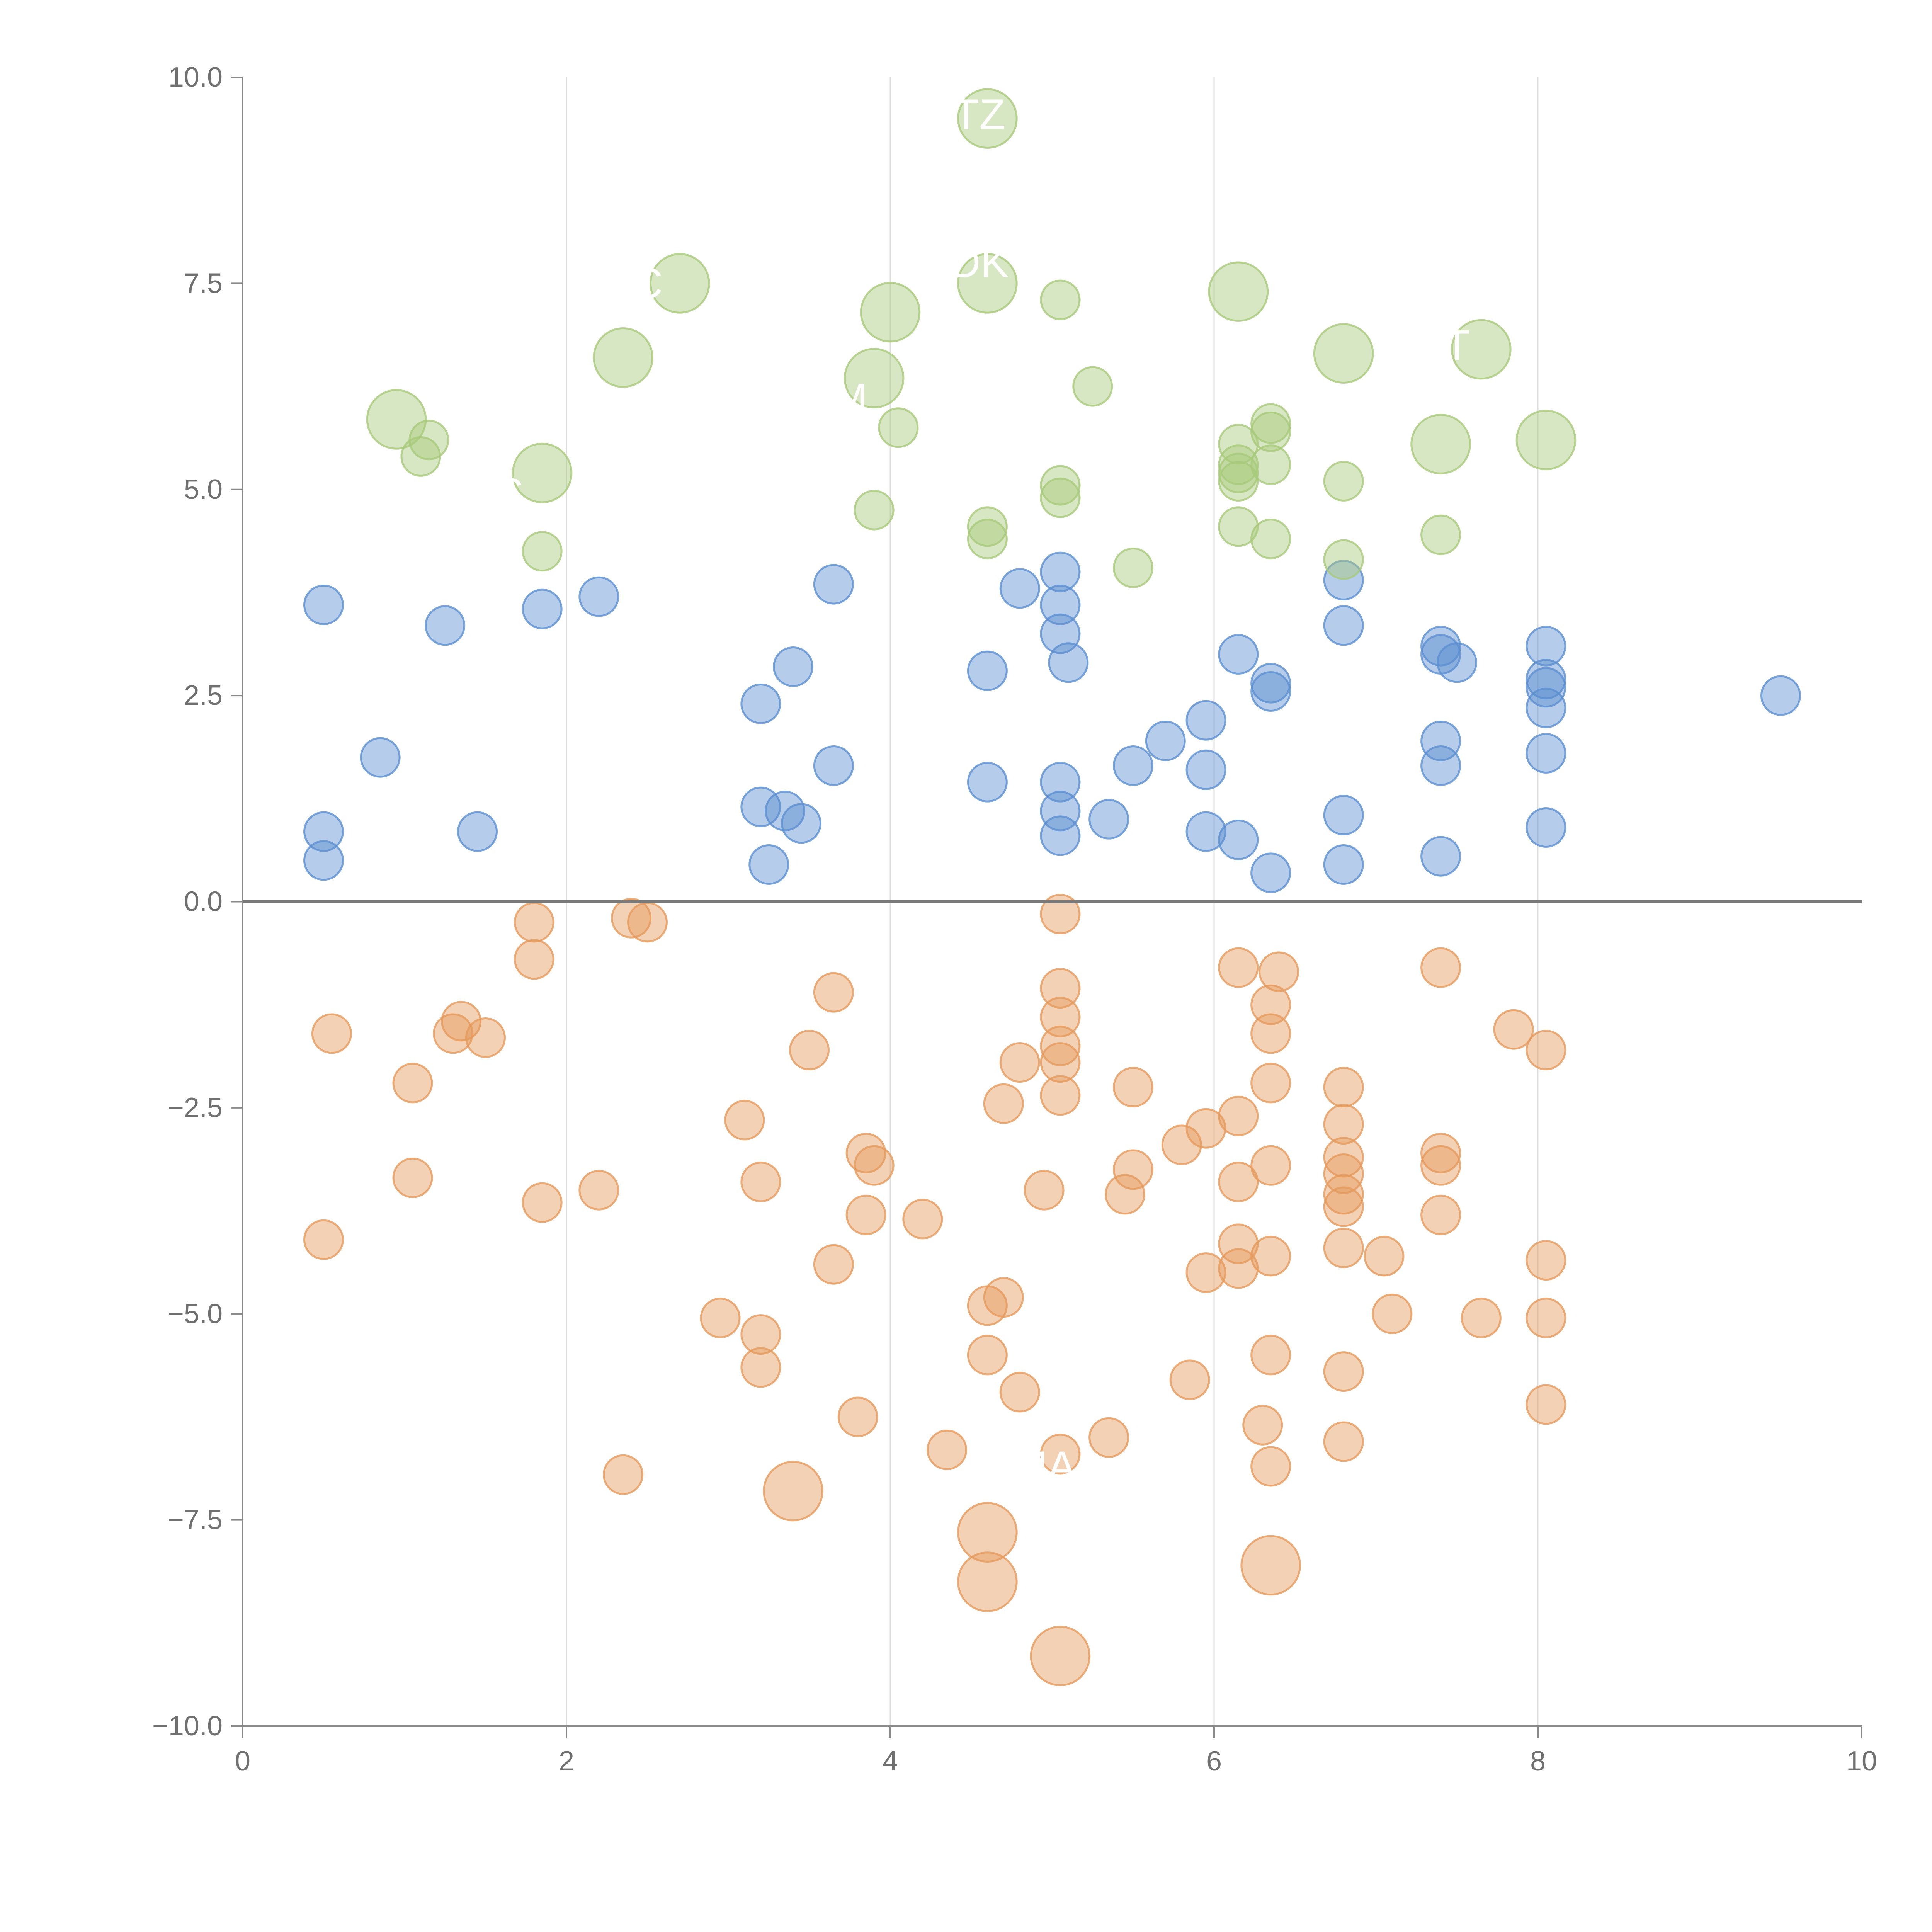 The height and width of the screenshot is (1932, 1932). I want to click on point-label: E, so click(752, 1491).